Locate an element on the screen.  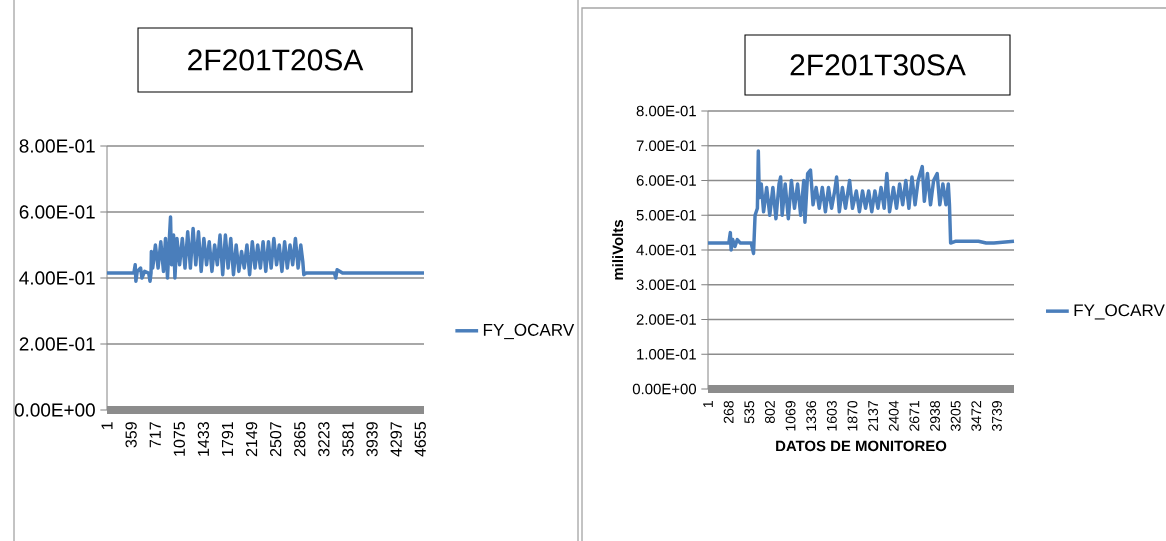
y-tick-label: 7.00E-01 is located at coordinates (666, 146).